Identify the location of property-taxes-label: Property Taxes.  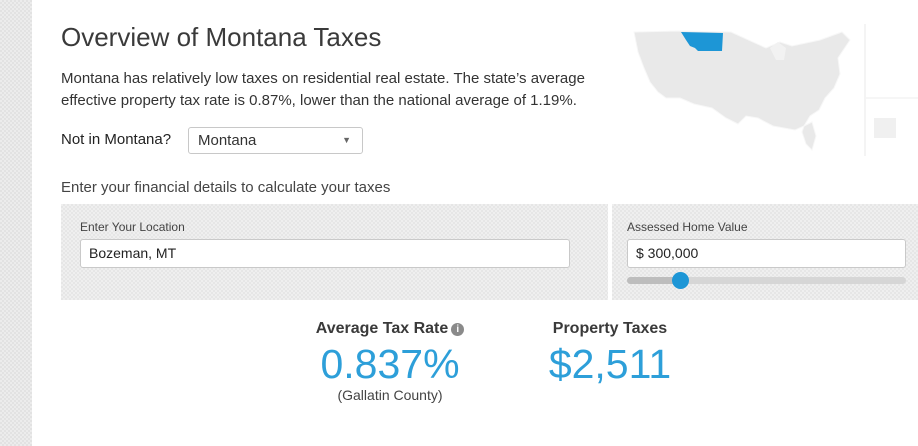
(610, 328).